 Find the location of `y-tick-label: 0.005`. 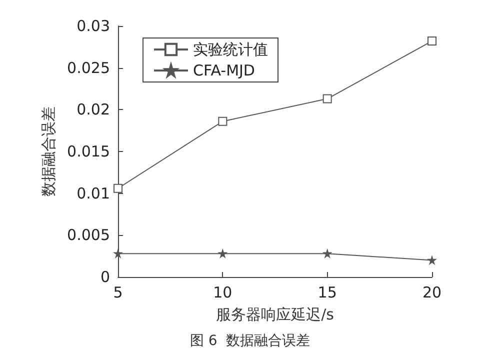

y-tick-label: 0.005 is located at coordinates (88, 235).